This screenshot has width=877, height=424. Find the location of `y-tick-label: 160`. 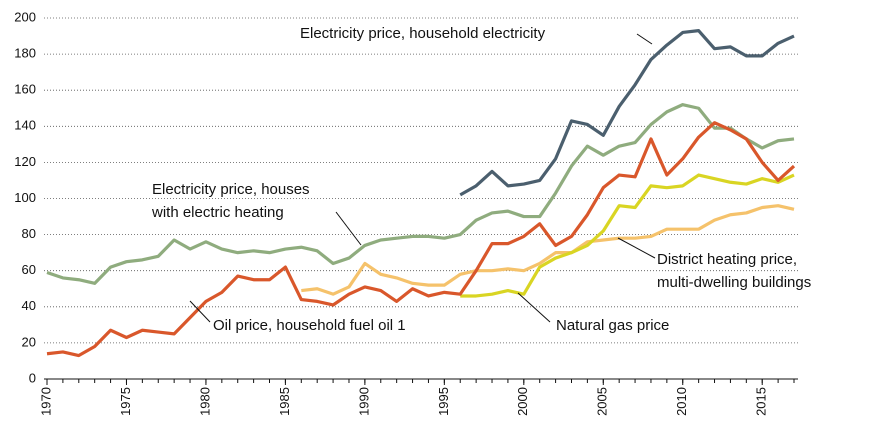

y-tick-label: 160 is located at coordinates (25, 89).